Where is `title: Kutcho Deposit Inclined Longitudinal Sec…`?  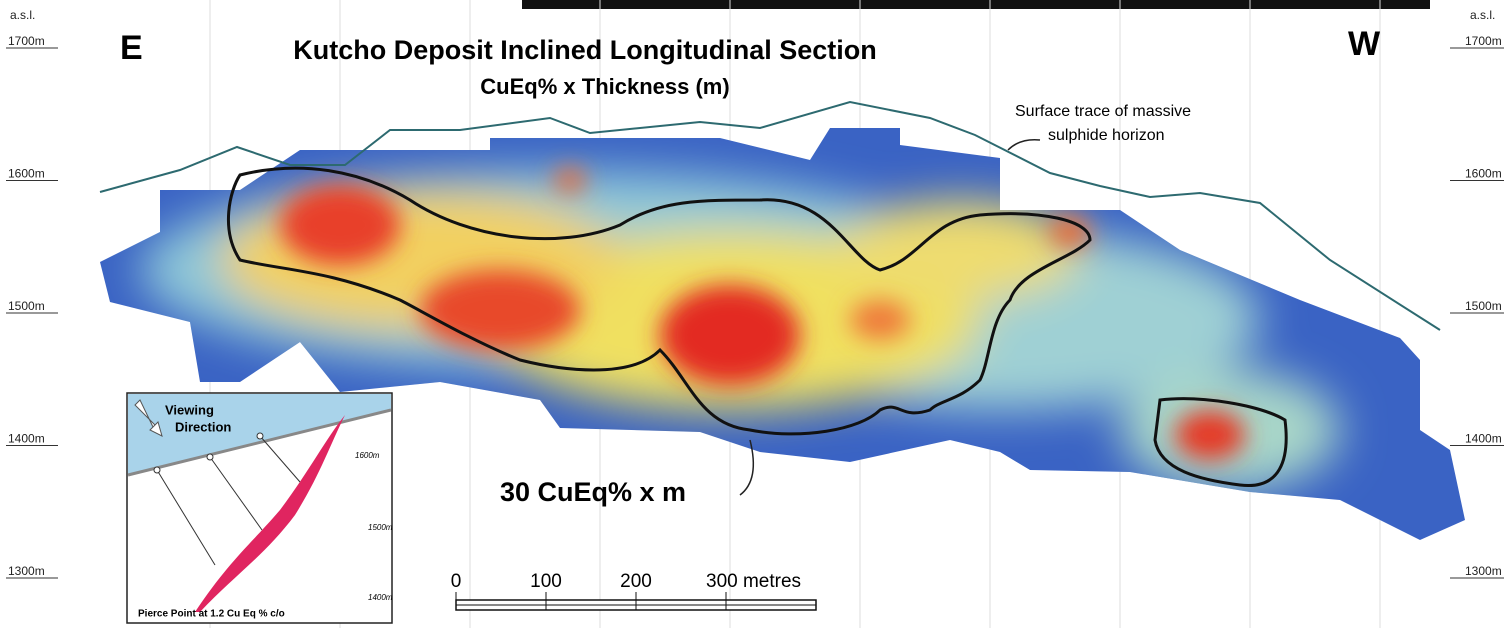 title: Kutcho Deposit Inclined Longitudinal Sec… is located at coordinates (585, 50).